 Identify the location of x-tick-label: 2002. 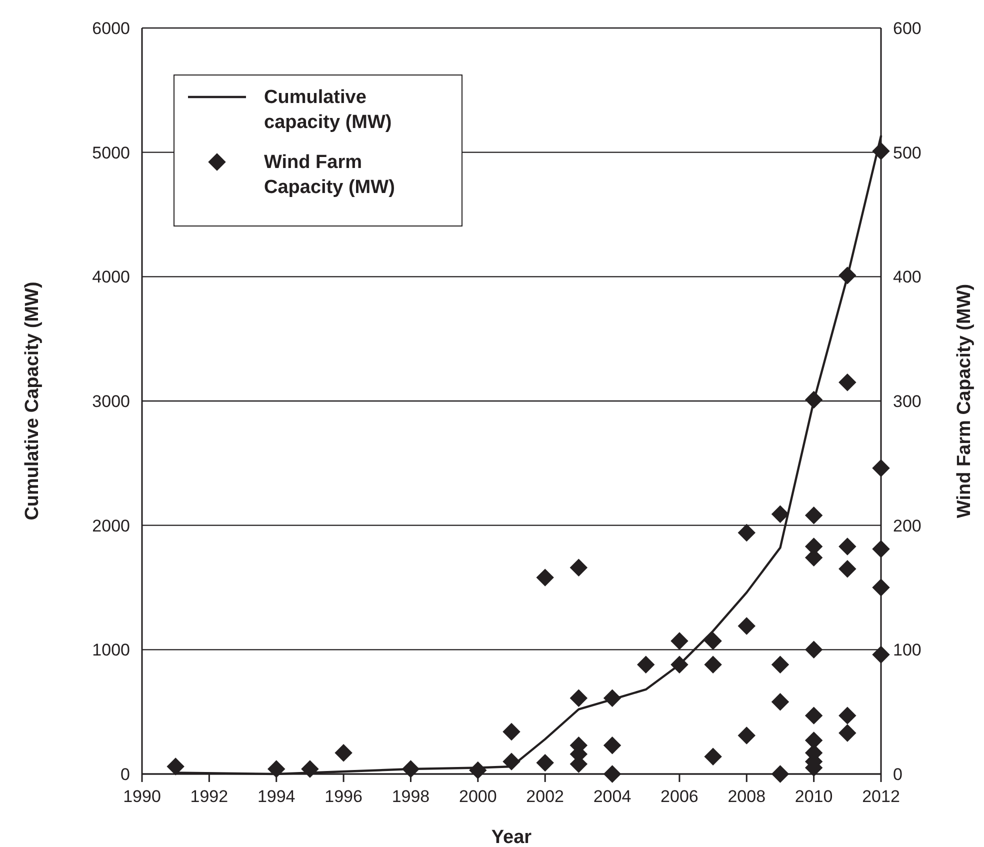
(545, 796).